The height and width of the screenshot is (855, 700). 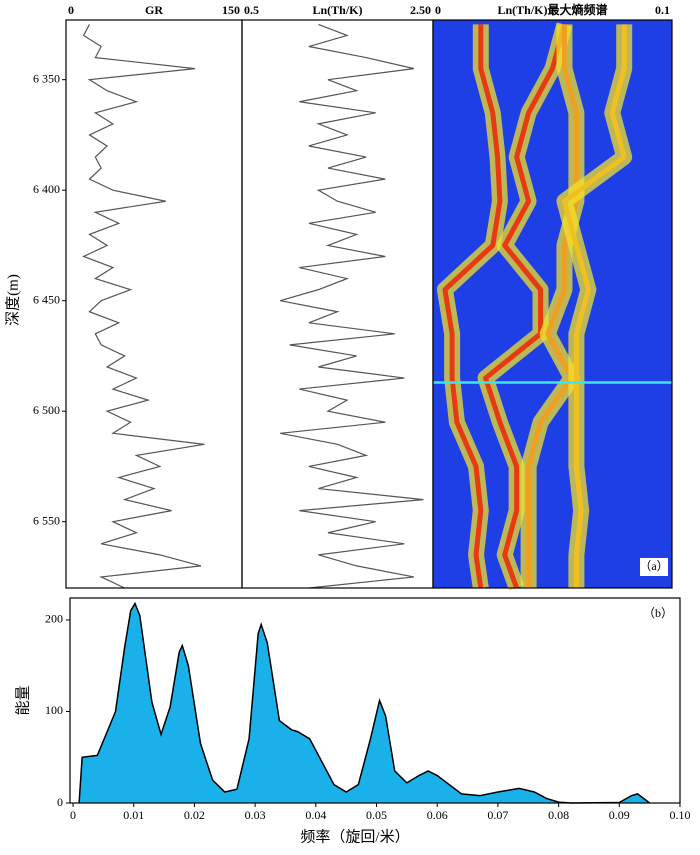 What do you see at coordinates (497, 815) in the screenshot?
I see `x-tick-label: 0.07` at bounding box center [497, 815].